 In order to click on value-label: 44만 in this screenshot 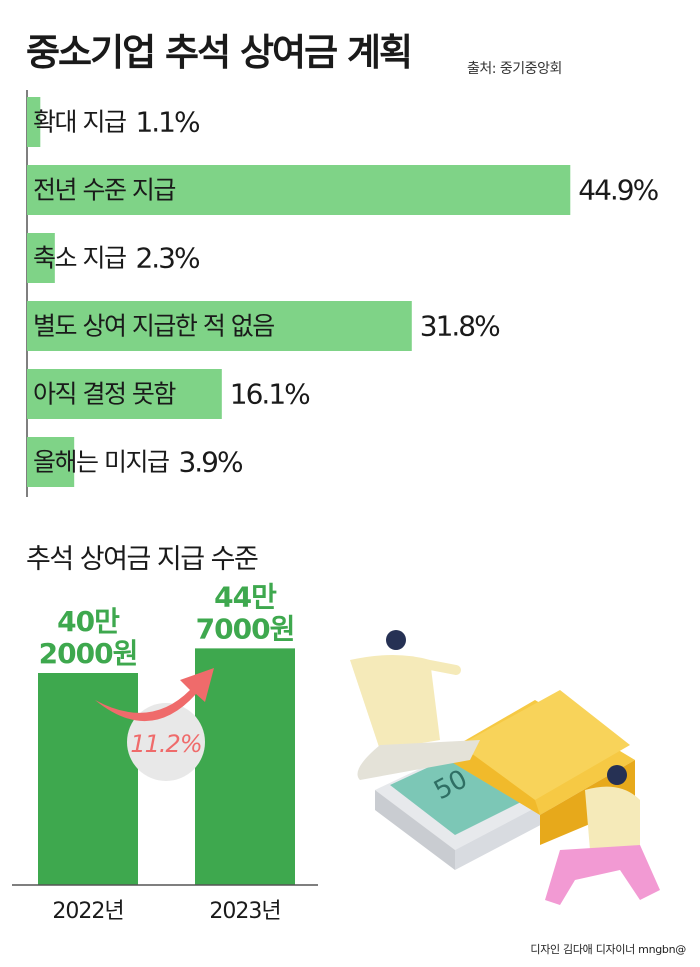, I will do `click(245, 596)`.